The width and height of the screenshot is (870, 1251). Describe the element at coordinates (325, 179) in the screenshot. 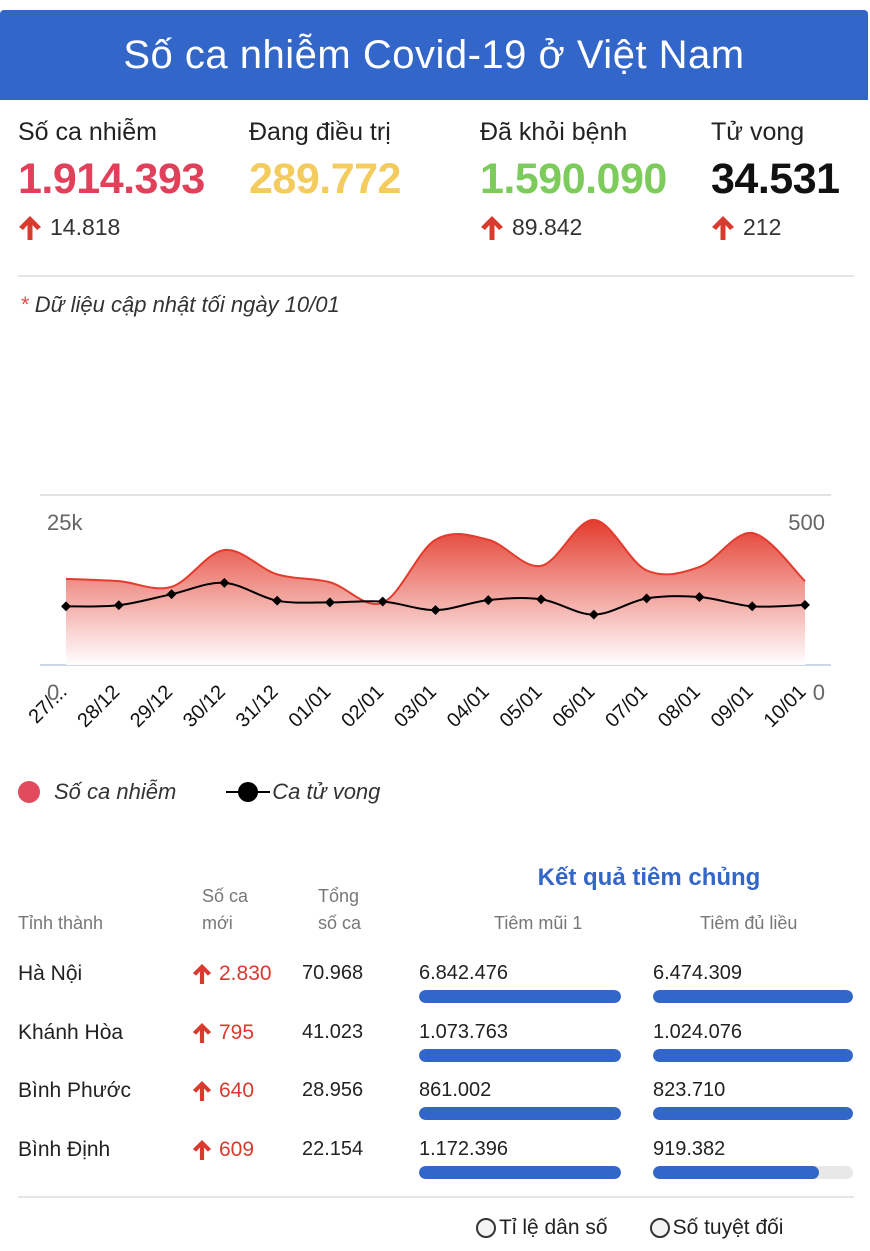

I see `stat-value: 289.772` at that location.